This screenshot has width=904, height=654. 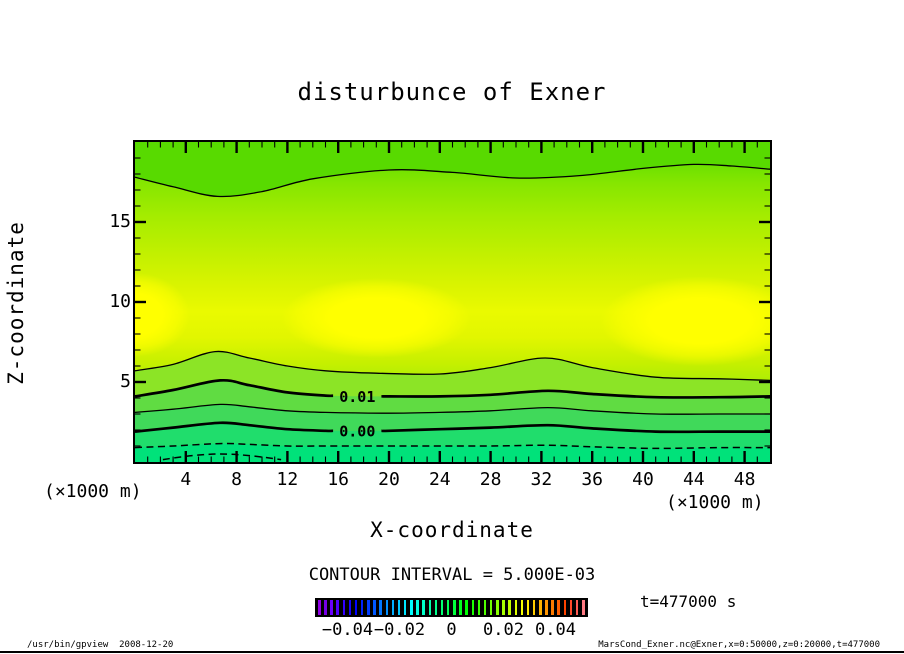 What do you see at coordinates (541, 479) in the screenshot?
I see `x-tick-label: 32` at bounding box center [541, 479].